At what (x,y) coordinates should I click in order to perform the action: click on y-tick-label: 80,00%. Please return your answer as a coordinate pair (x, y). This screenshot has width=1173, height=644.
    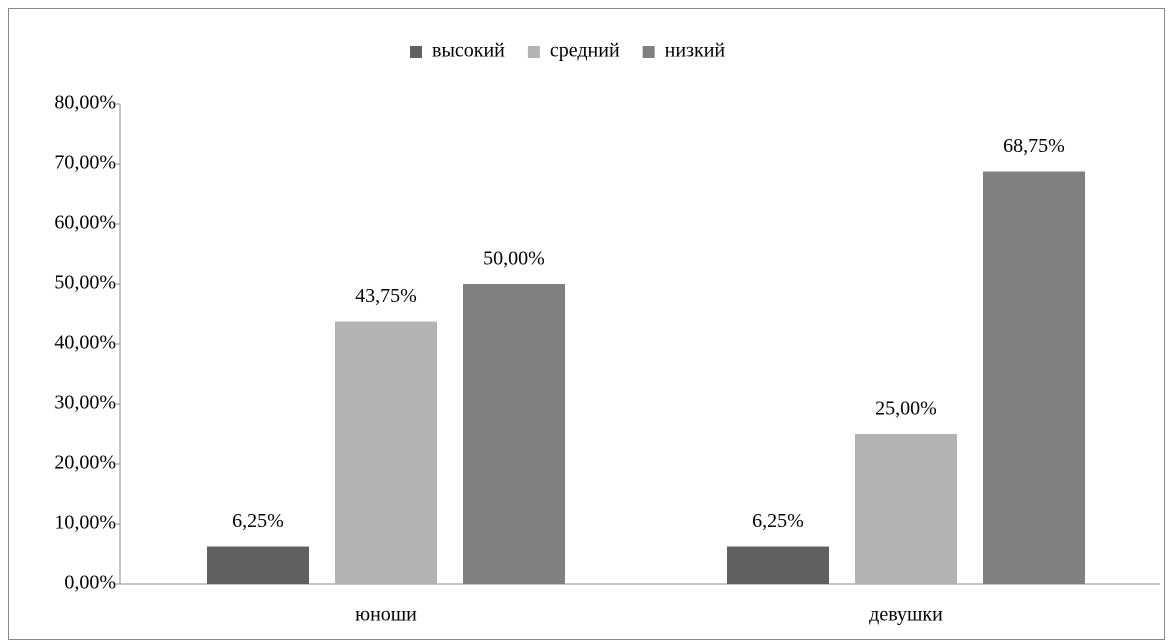
    Looking at the image, I should click on (85, 103).